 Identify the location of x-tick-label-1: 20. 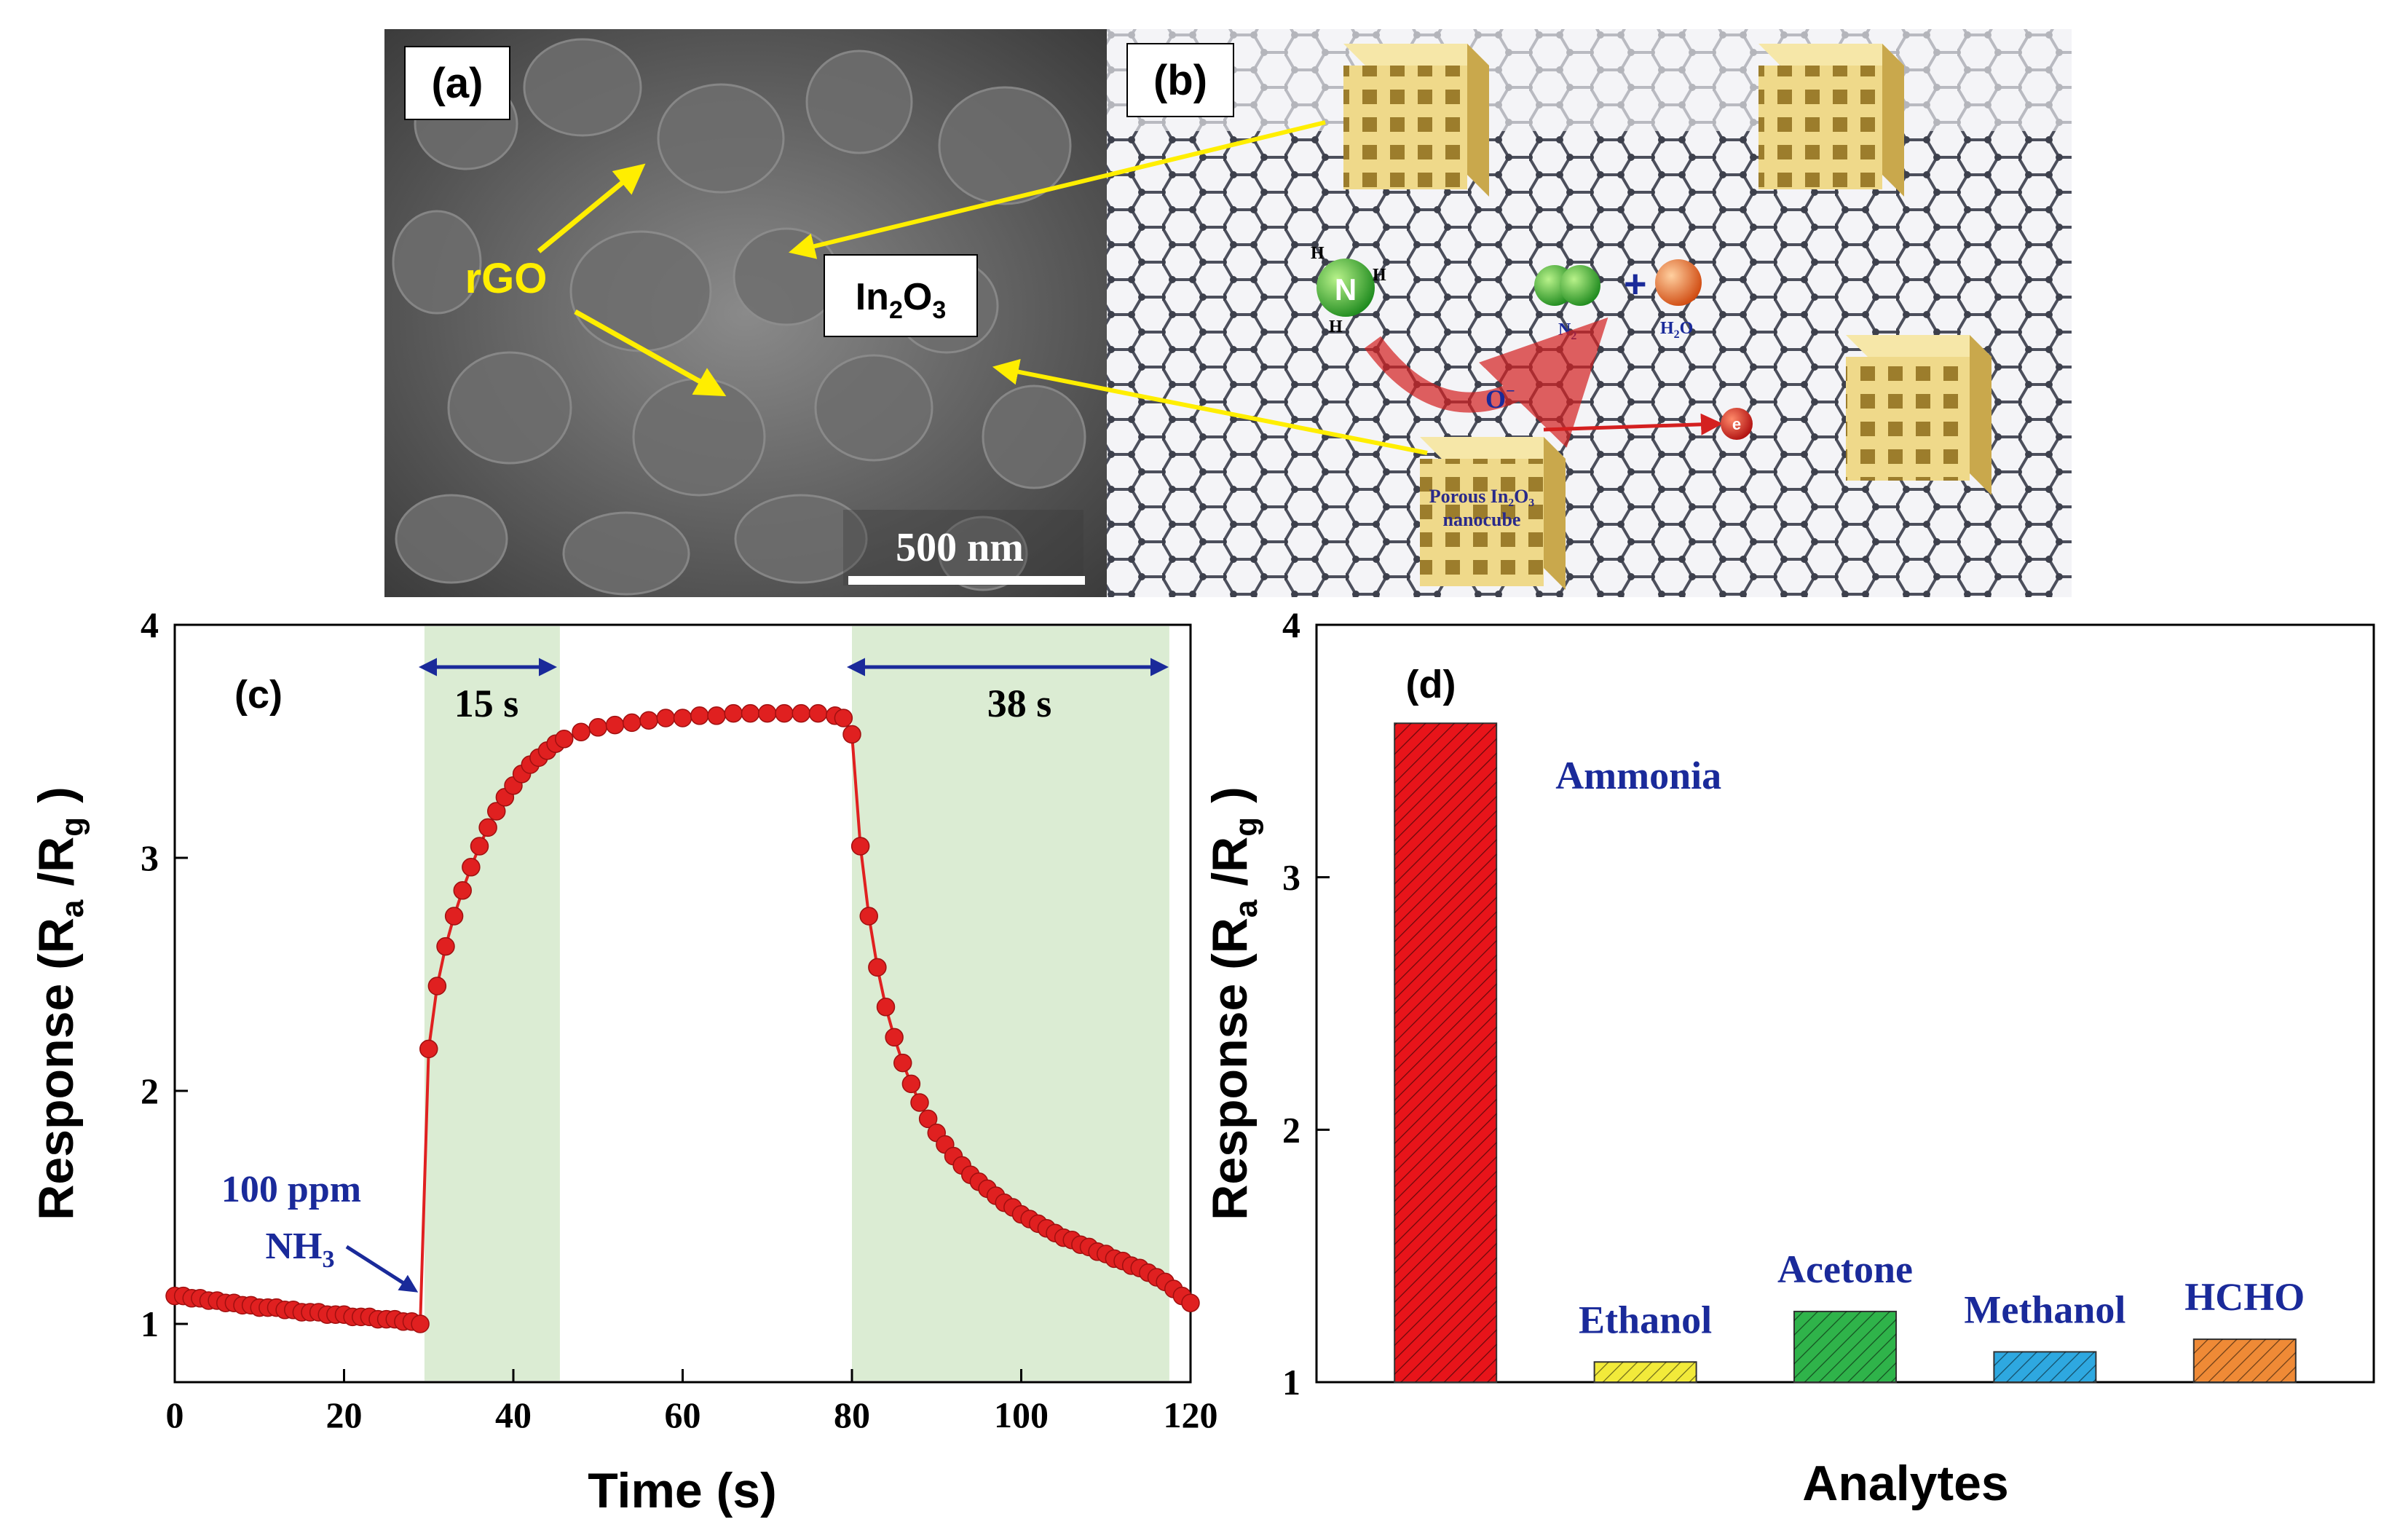
(344, 1415).